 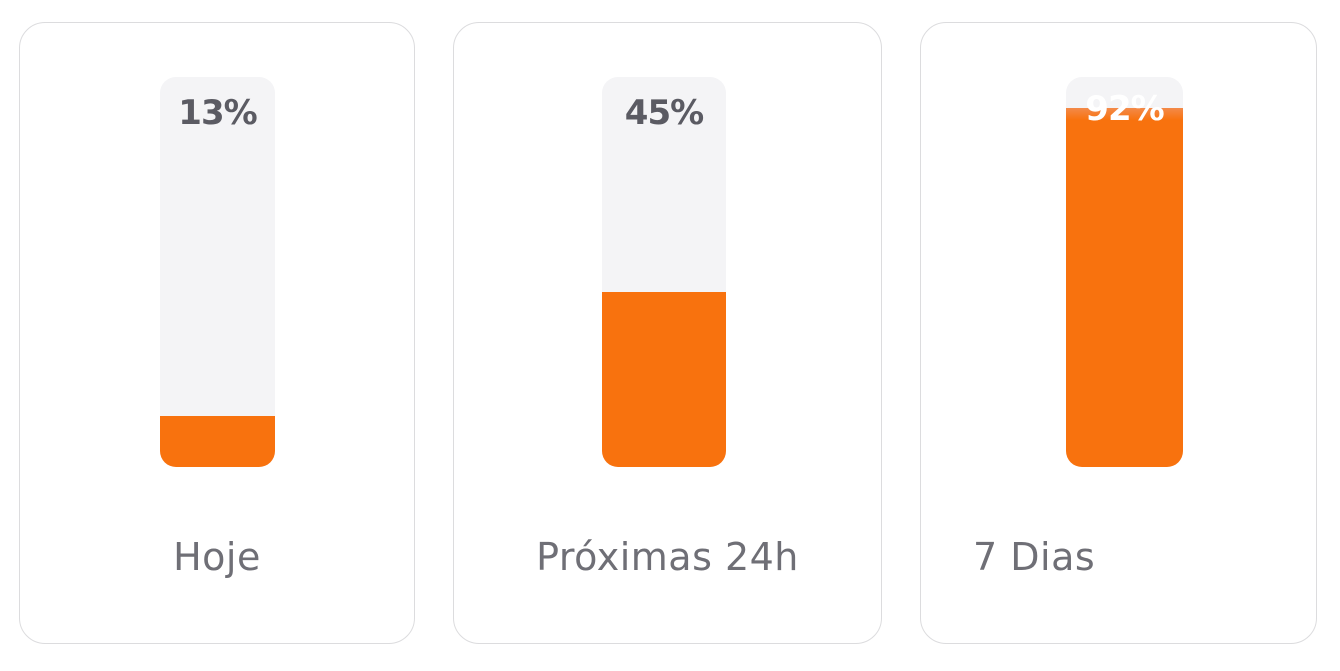 I want to click on progress-bar: 45%, so click(x=664, y=272).